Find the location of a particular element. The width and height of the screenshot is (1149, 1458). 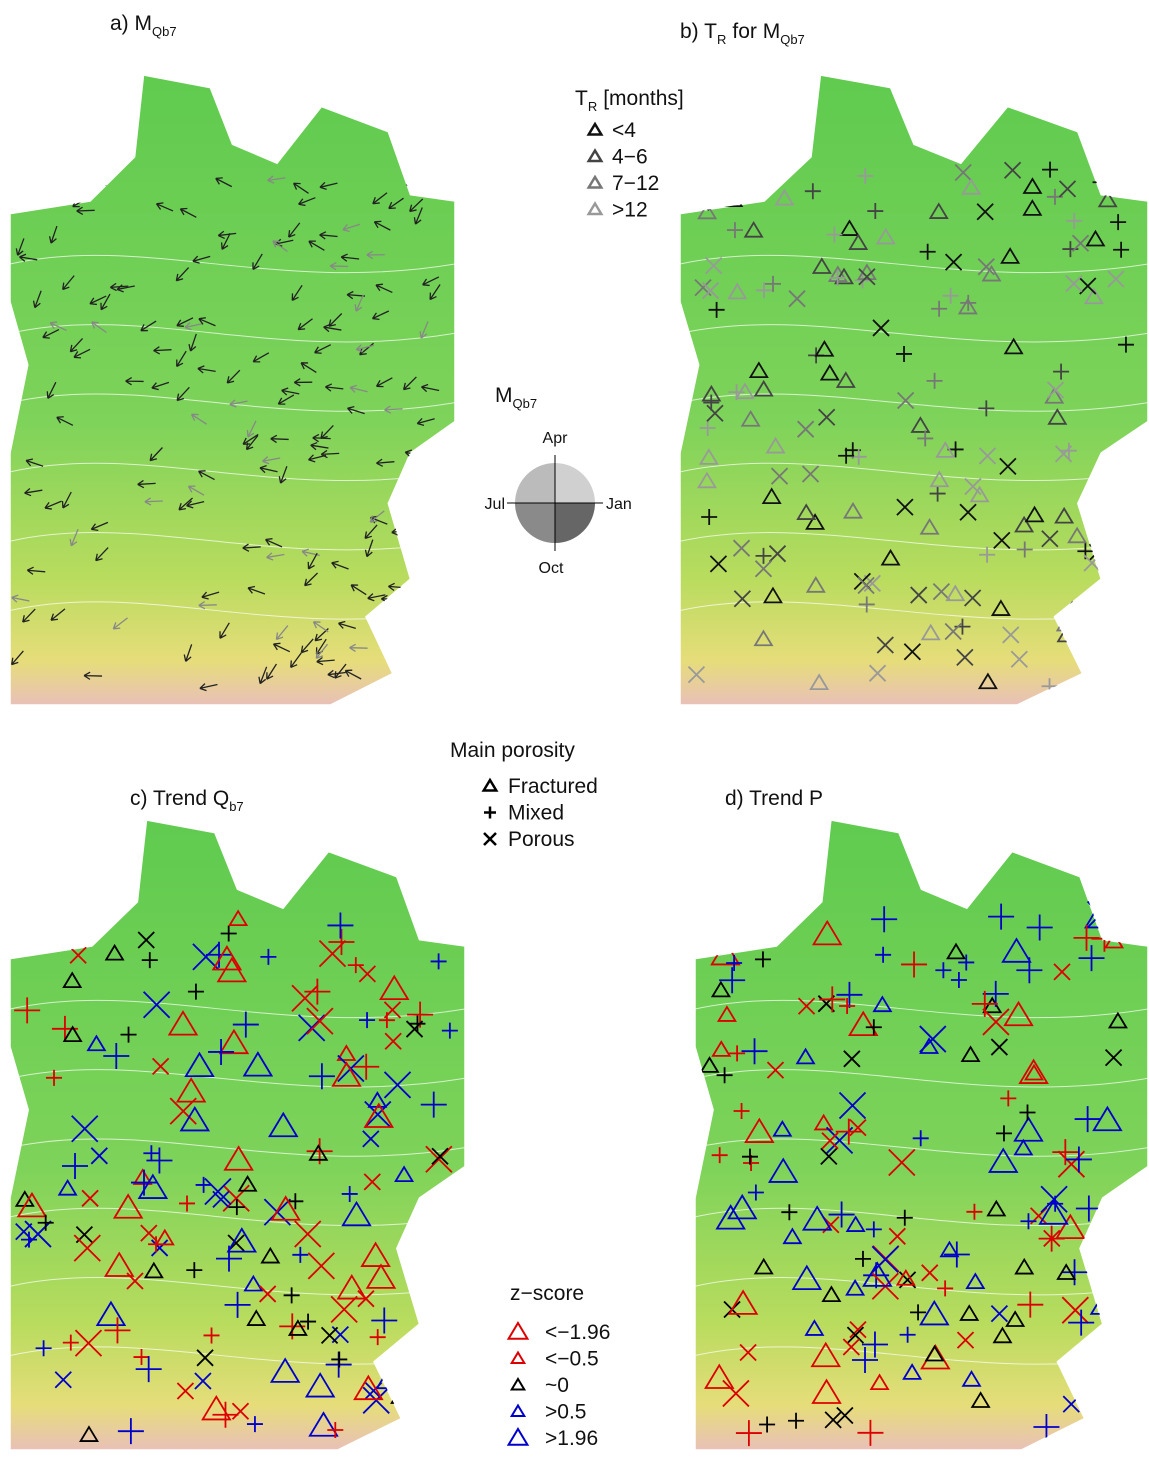

compass-label: Apr is located at coordinates (556, 438).